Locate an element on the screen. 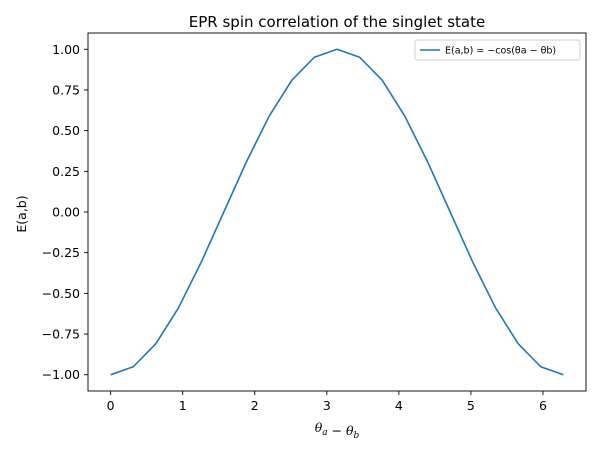  y-tick-label: 0.75 is located at coordinates (66, 89).